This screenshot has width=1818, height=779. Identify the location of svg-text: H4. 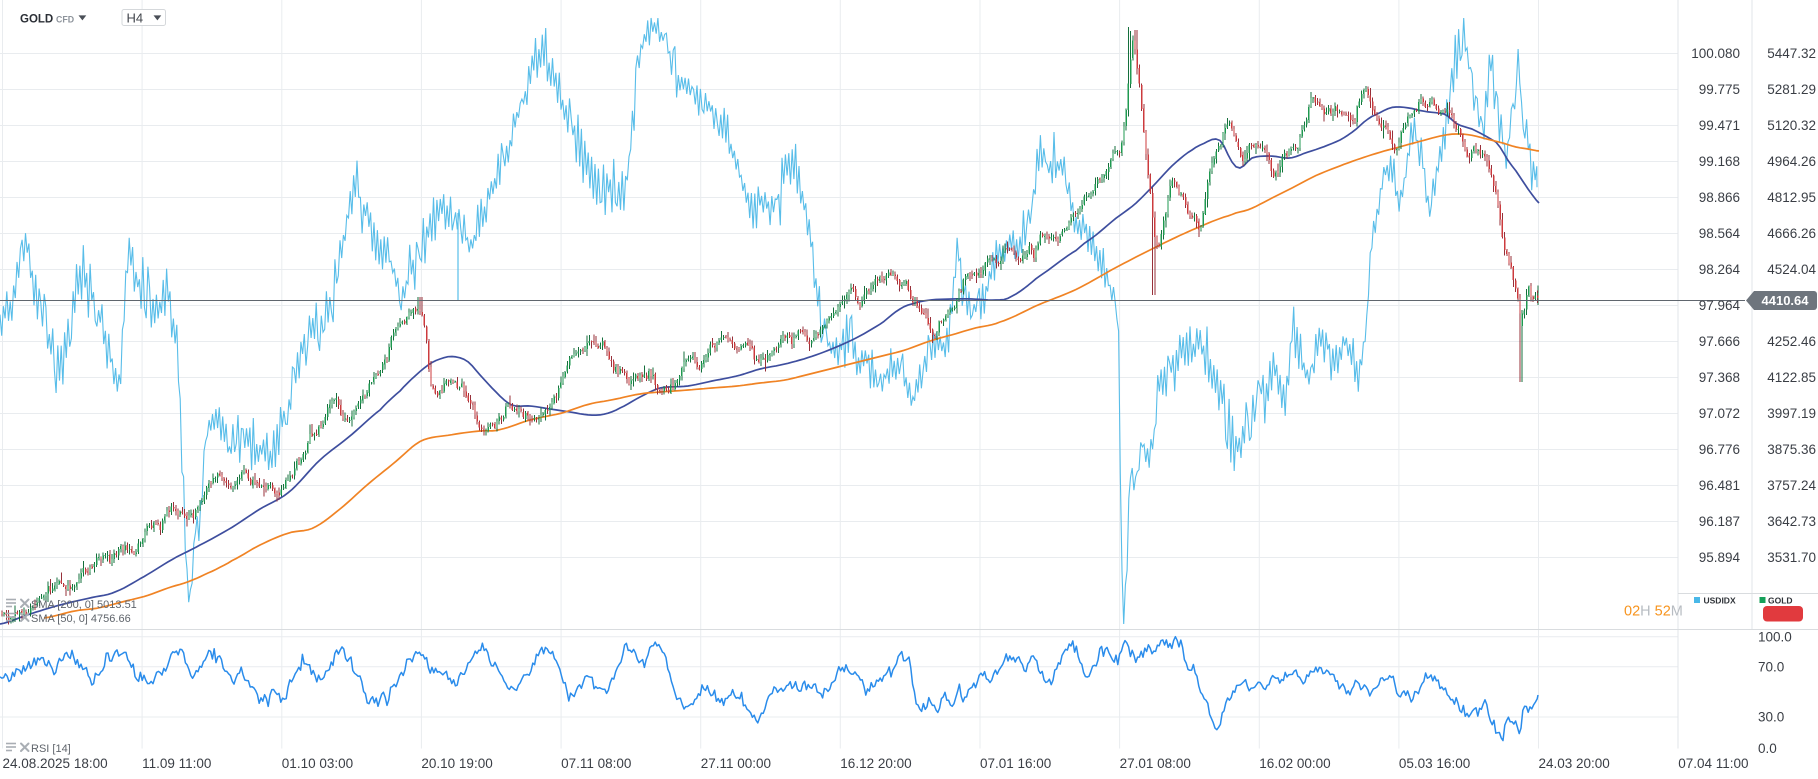
(135, 18).